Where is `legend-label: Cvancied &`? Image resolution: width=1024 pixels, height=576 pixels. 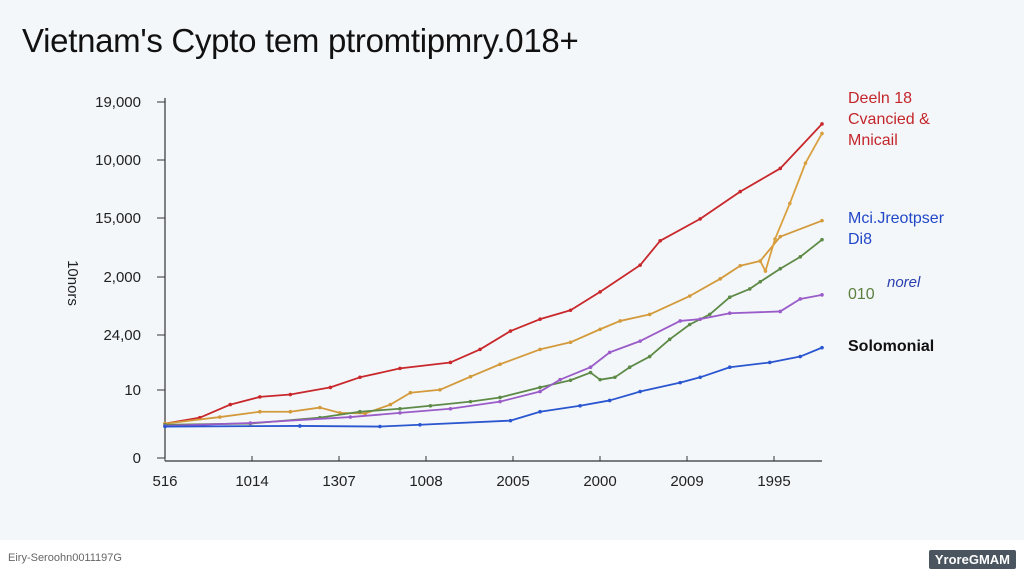
legend-label: Cvancied & is located at coordinates (889, 119).